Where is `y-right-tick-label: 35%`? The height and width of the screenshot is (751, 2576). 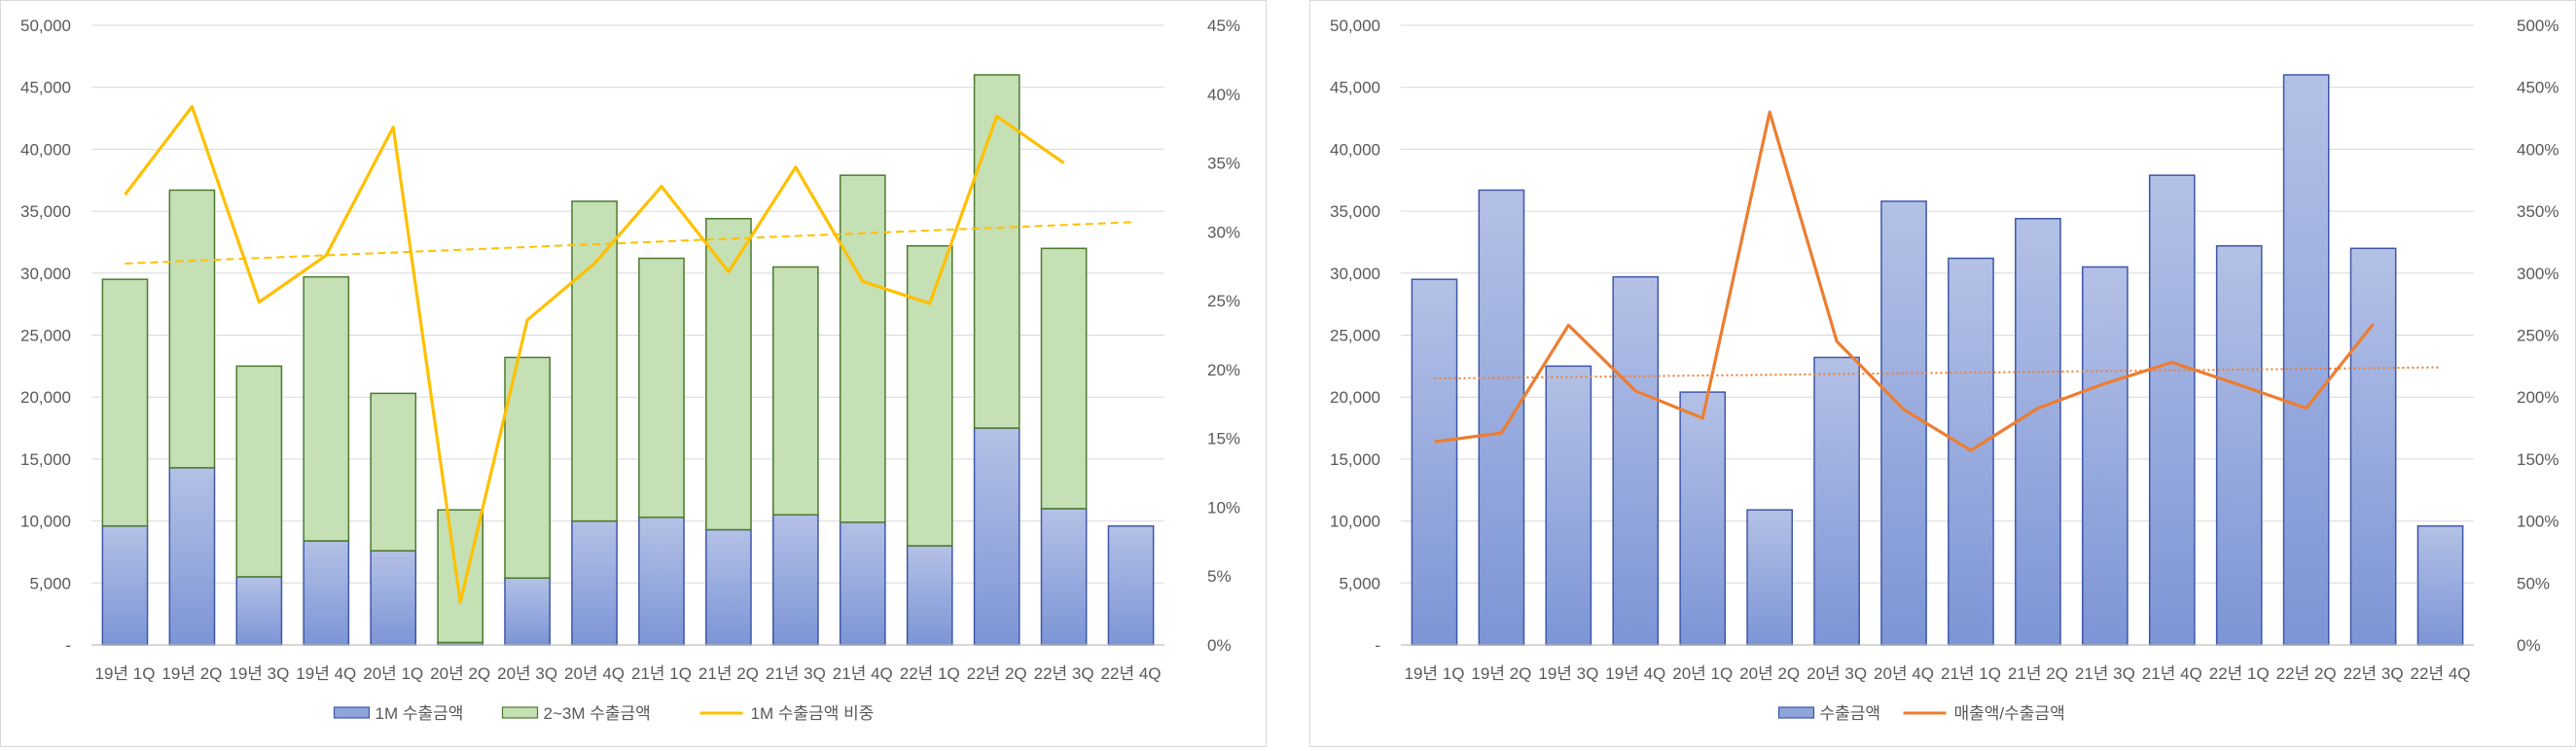
y-right-tick-label: 35% is located at coordinates (1223, 164).